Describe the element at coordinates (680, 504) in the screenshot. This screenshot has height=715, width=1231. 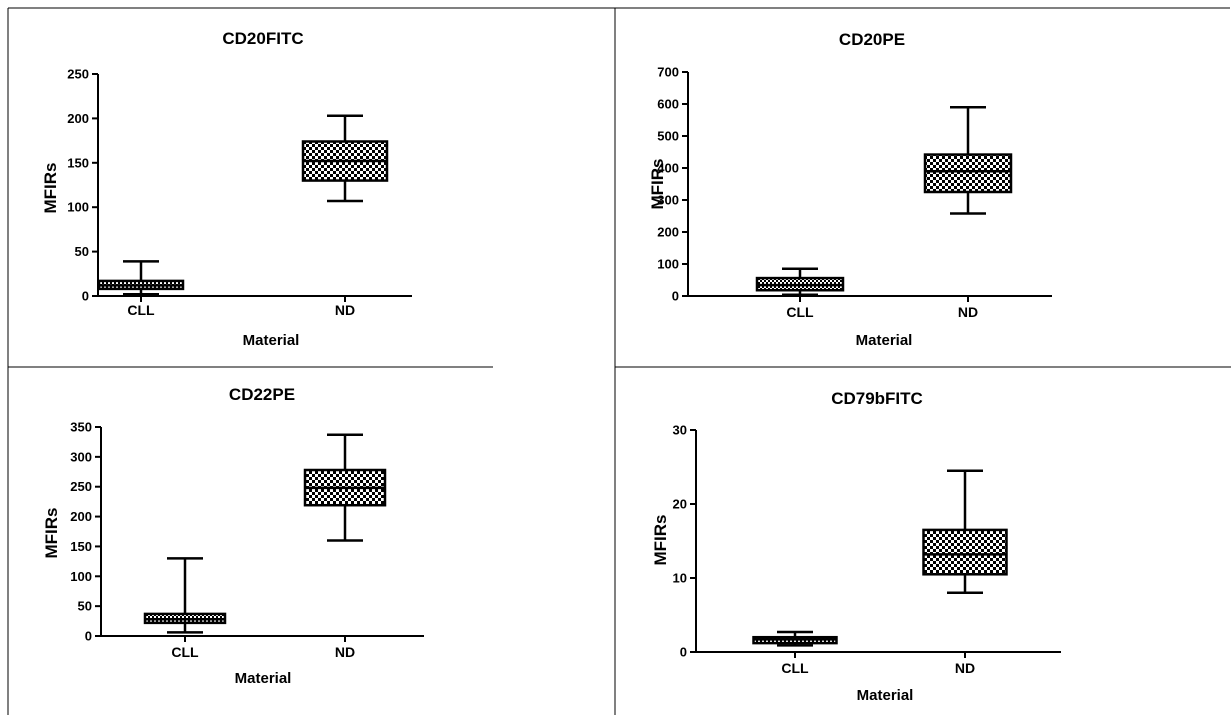
I see `y-tick-label: 20` at that location.